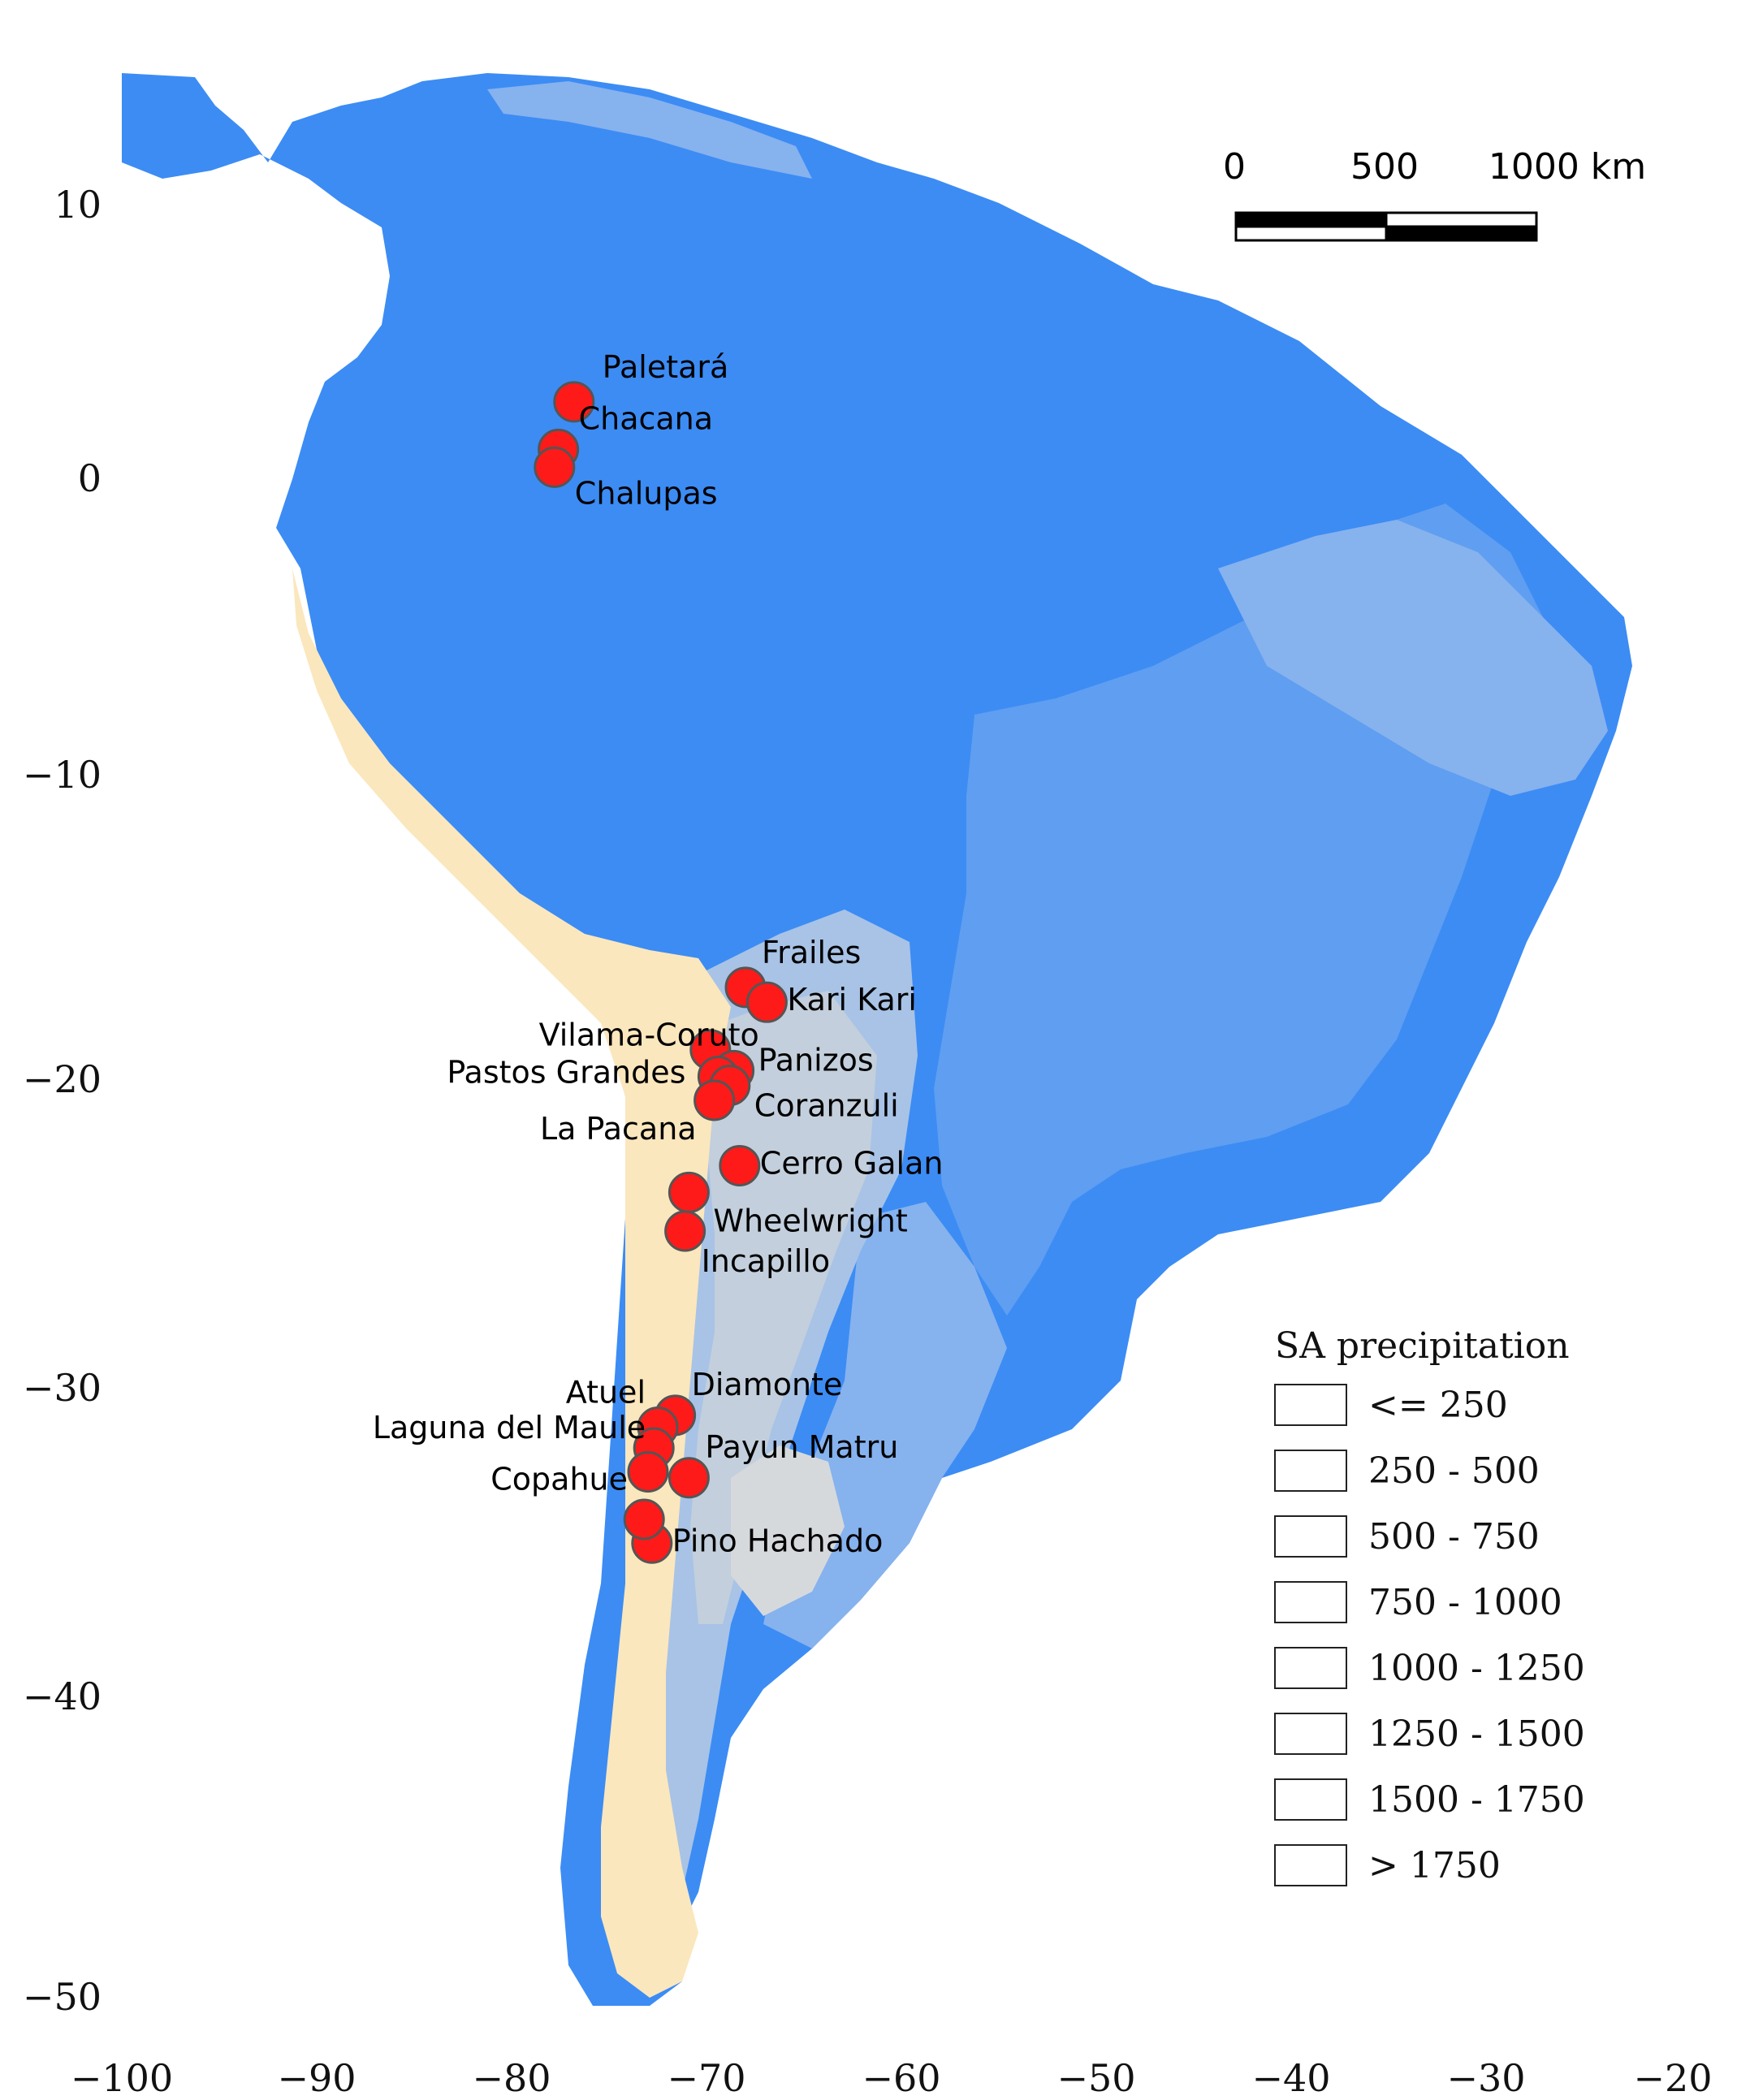 The height and width of the screenshot is (2100, 1750). What do you see at coordinates (852, 1163) in the screenshot?
I see `site-label: Cerro Galan` at bounding box center [852, 1163].